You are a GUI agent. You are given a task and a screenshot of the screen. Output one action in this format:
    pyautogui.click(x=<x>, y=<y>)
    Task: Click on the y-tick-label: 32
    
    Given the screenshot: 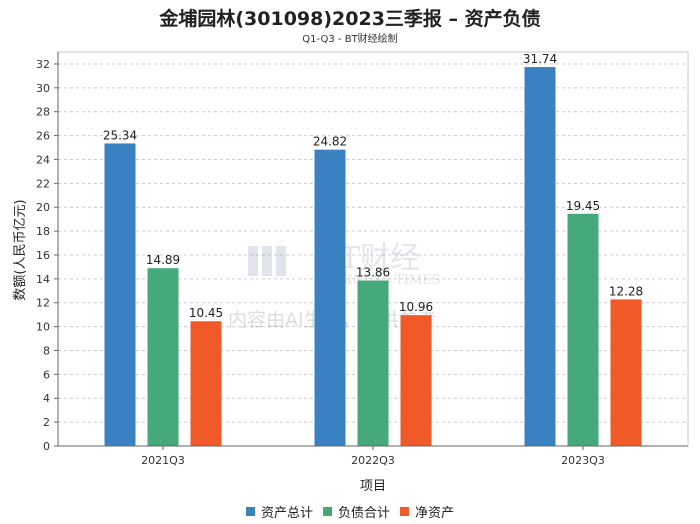 What is the action you would take?
    pyautogui.click(x=43, y=64)
    